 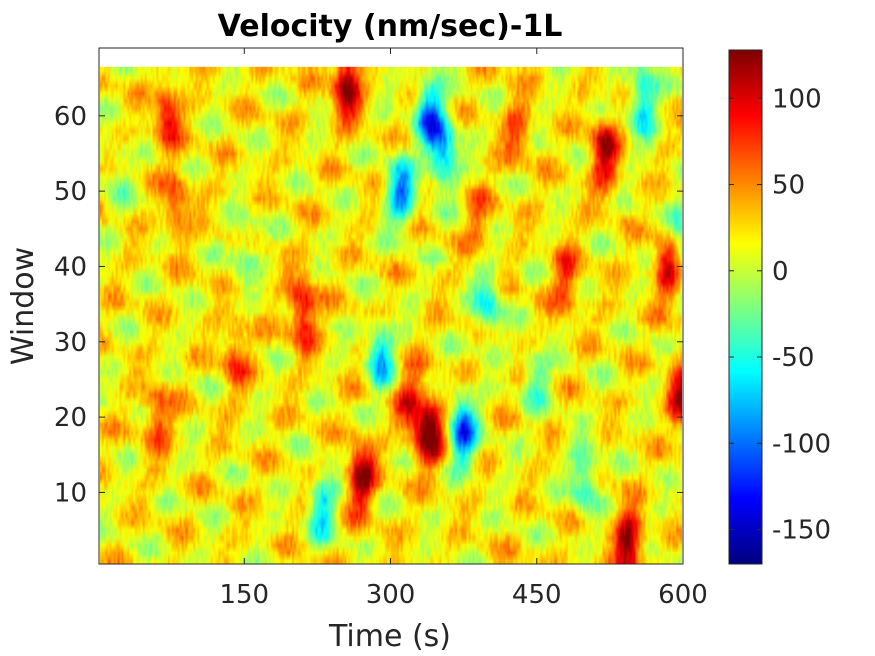 I want to click on colorbar-gradient, so click(x=745, y=307).